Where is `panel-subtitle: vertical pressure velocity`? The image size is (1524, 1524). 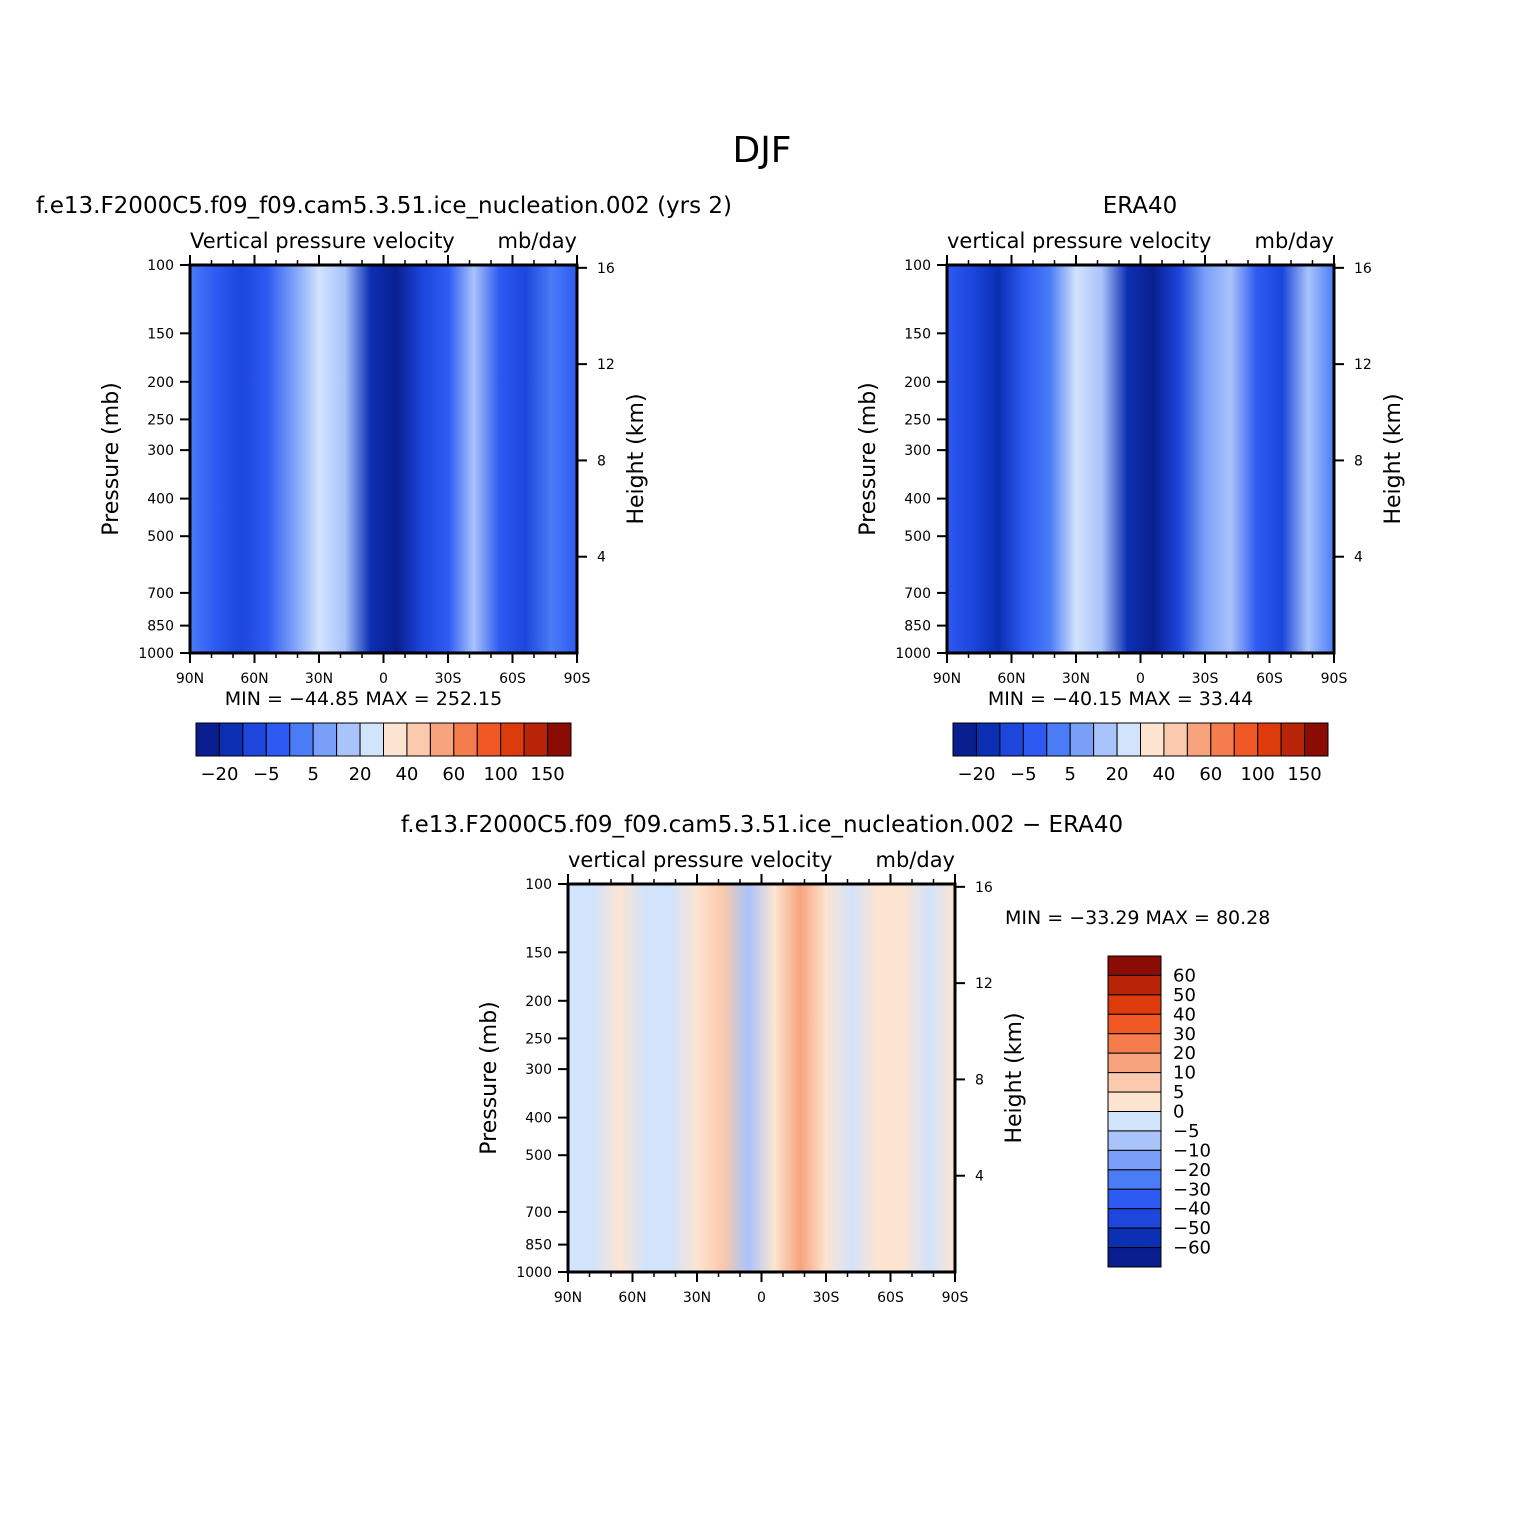
panel-subtitle: vertical pressure velocity is located at coordinates (1079, 241).